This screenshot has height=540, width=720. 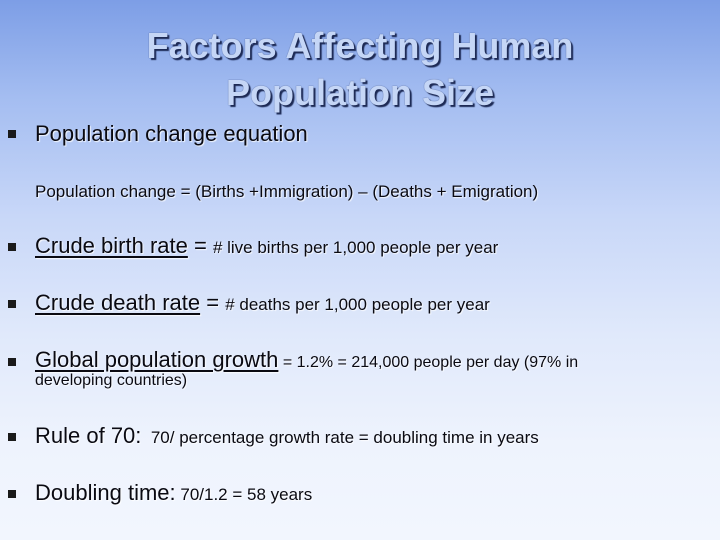 What do you see at coordinates (111, 380) in the screenshot?
I see `definition-global-population-growth-continued: developing countries)` at bounding box center [111, 380].